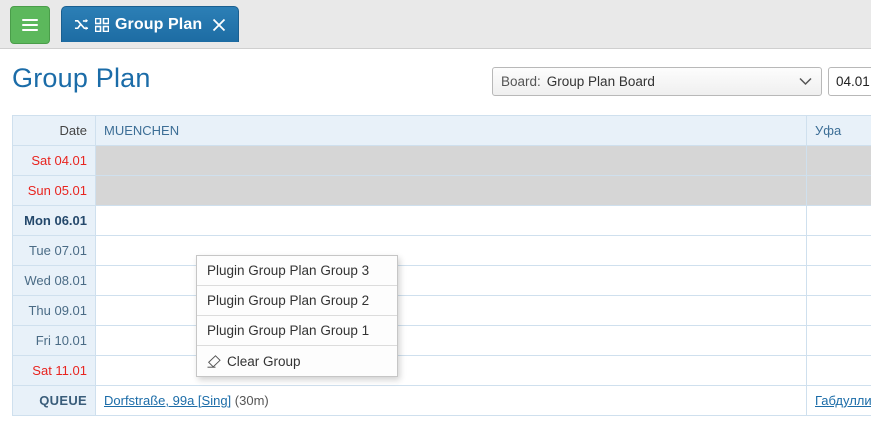  I want to click on board-select: Board: Group Plan Board, so click(657, 81).